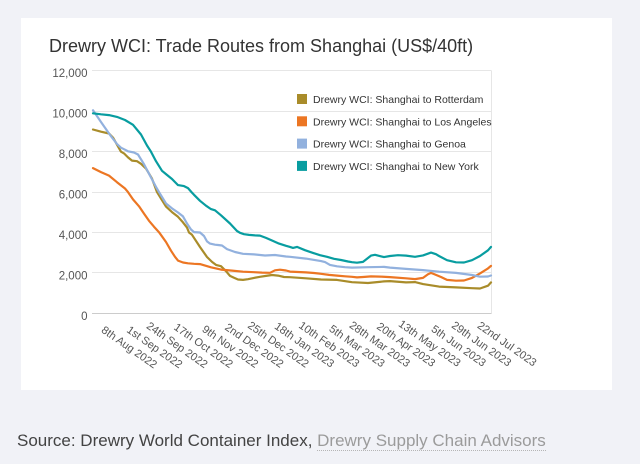 Image resolution: width=640 pixels, height=464 pixels. Describe the element at coordinates (69, 74) in the screenshot. I see `svg-text: 12,000` at that location.